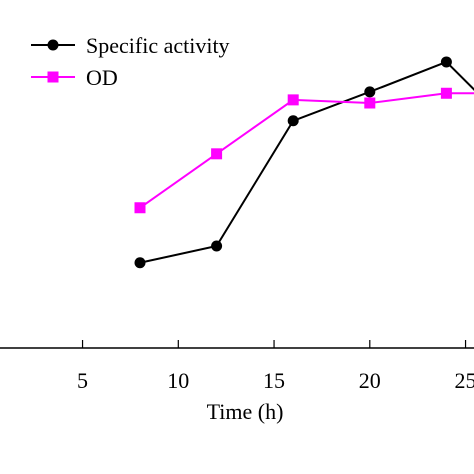 Image resolution: width=474 pixels, height=474 pixels. I want to click on x-ticks: 5 10 15 20 25, so click(275, 366).